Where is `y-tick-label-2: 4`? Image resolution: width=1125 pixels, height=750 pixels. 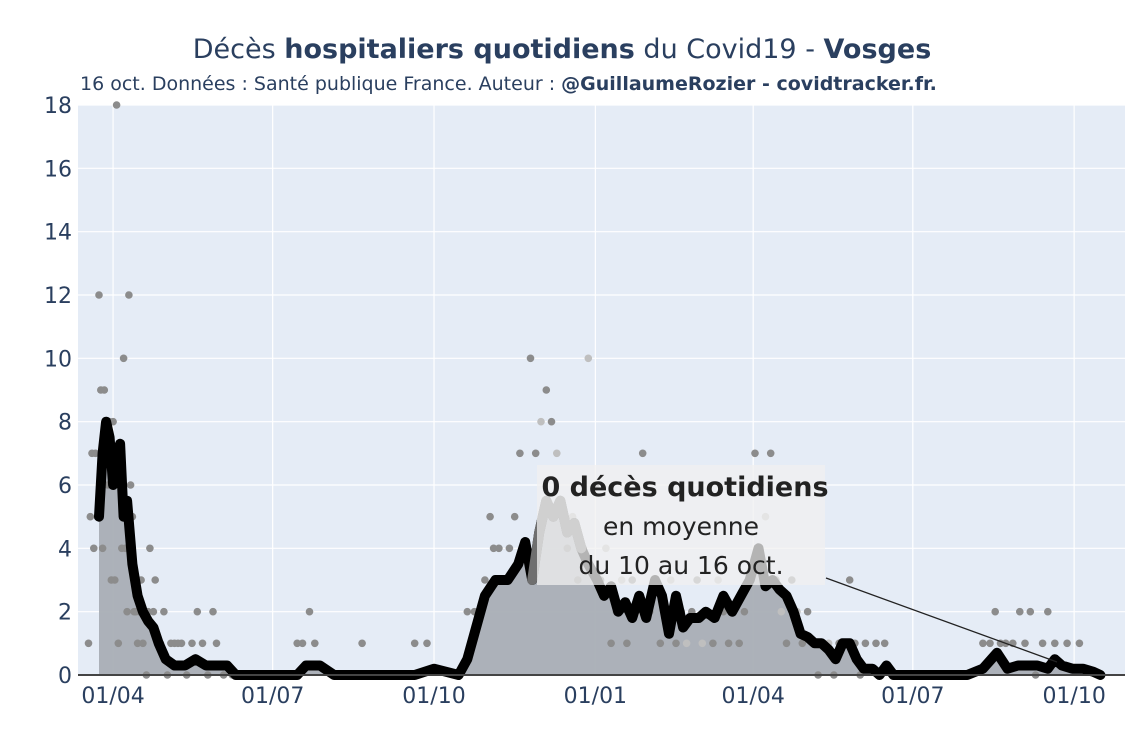
y-tick-label-2: 4 is located at coordinates (65, 549).